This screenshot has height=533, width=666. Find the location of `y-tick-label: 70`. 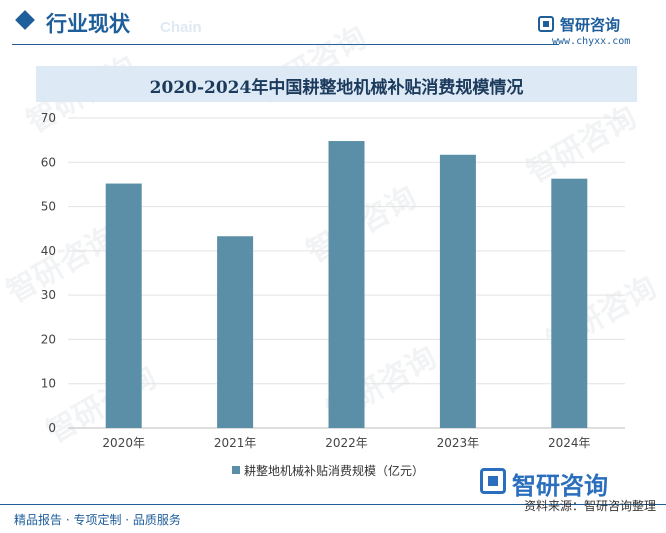

y-tick-label: 70 is located at coordinates (48, 118).